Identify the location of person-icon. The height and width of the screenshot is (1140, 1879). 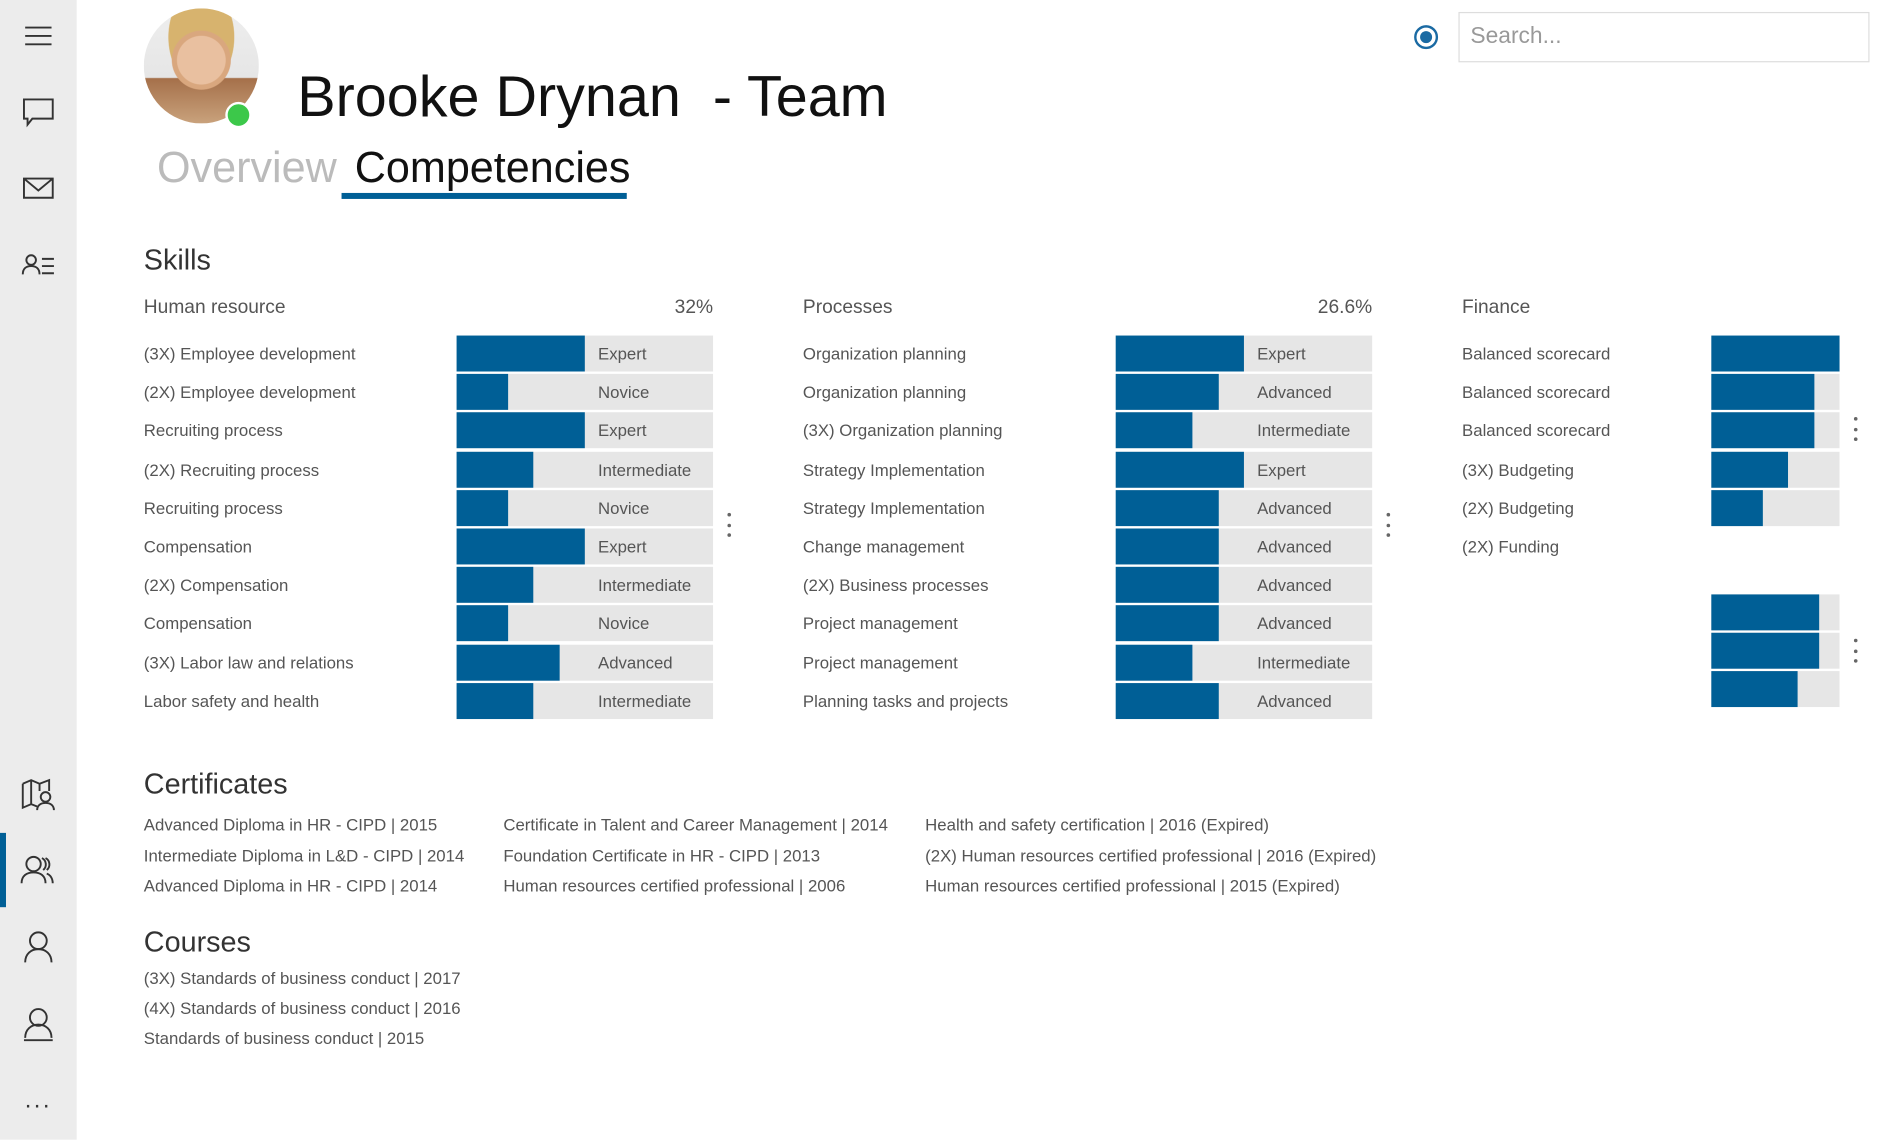
(38, 947).